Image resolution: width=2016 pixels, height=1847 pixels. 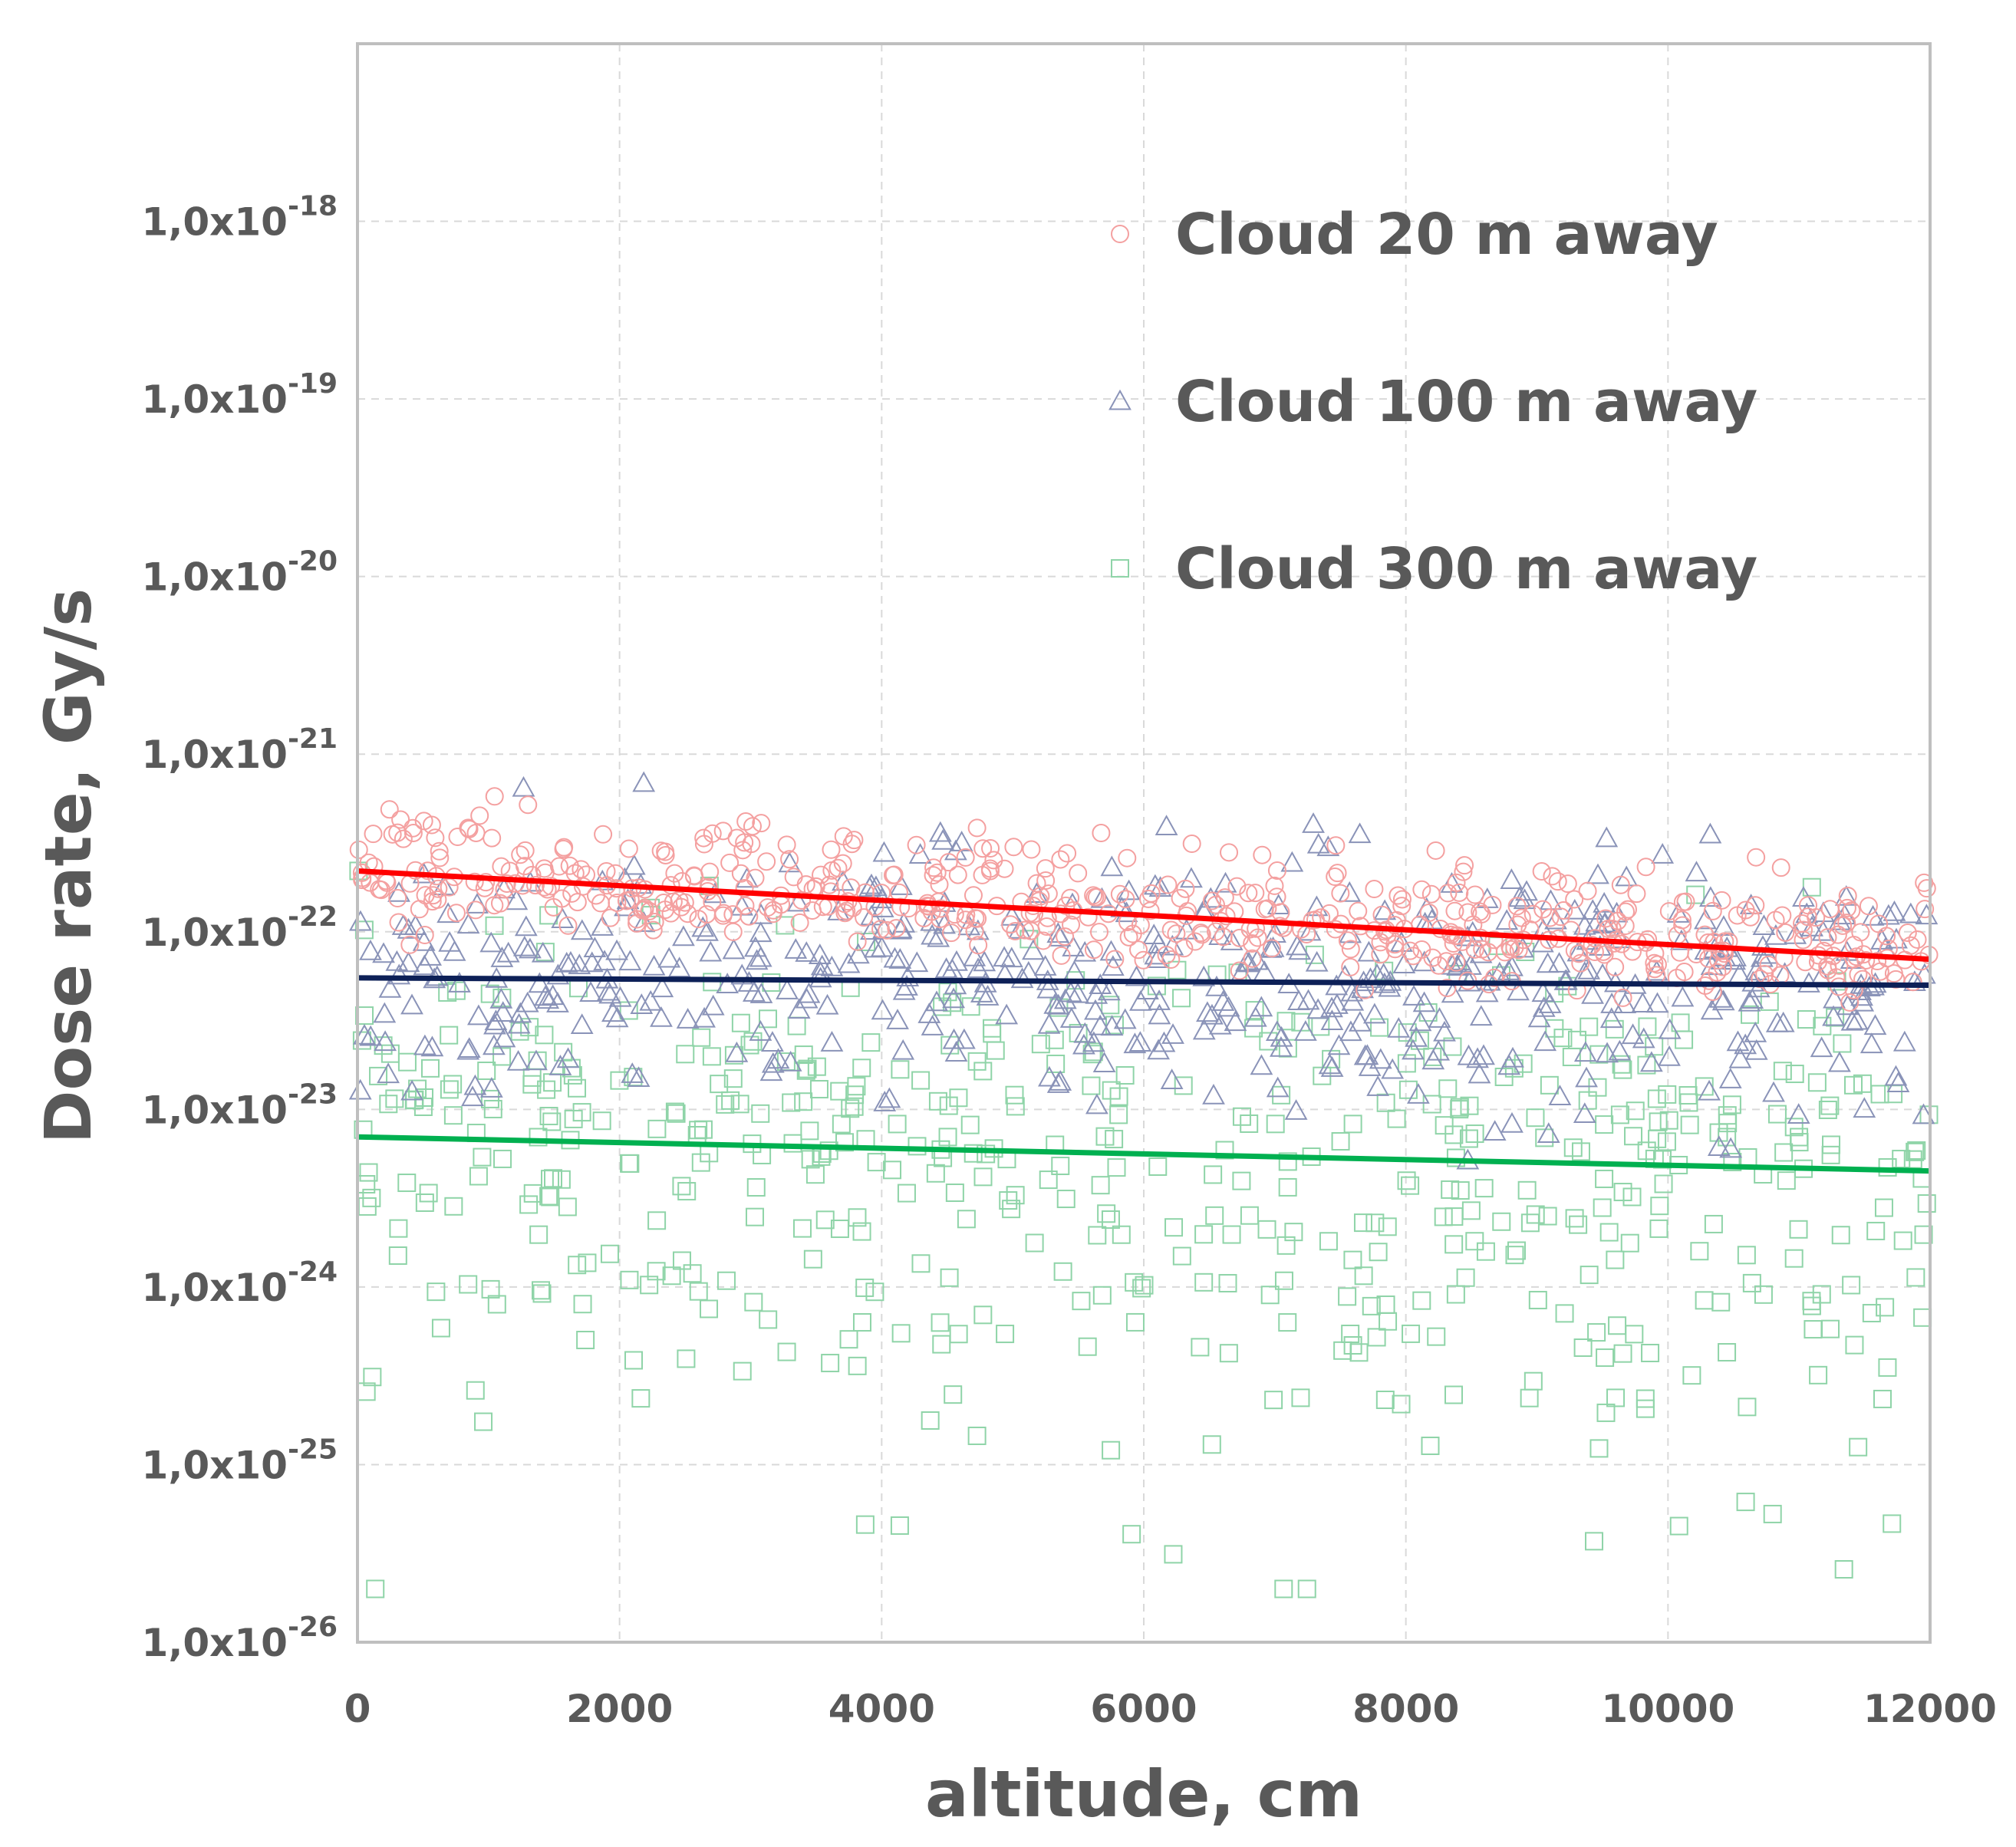 I want to click on x-axis-ticks: 0 2000 4000 6000 8000 10000 12000, so click(x=1170, y=1709).